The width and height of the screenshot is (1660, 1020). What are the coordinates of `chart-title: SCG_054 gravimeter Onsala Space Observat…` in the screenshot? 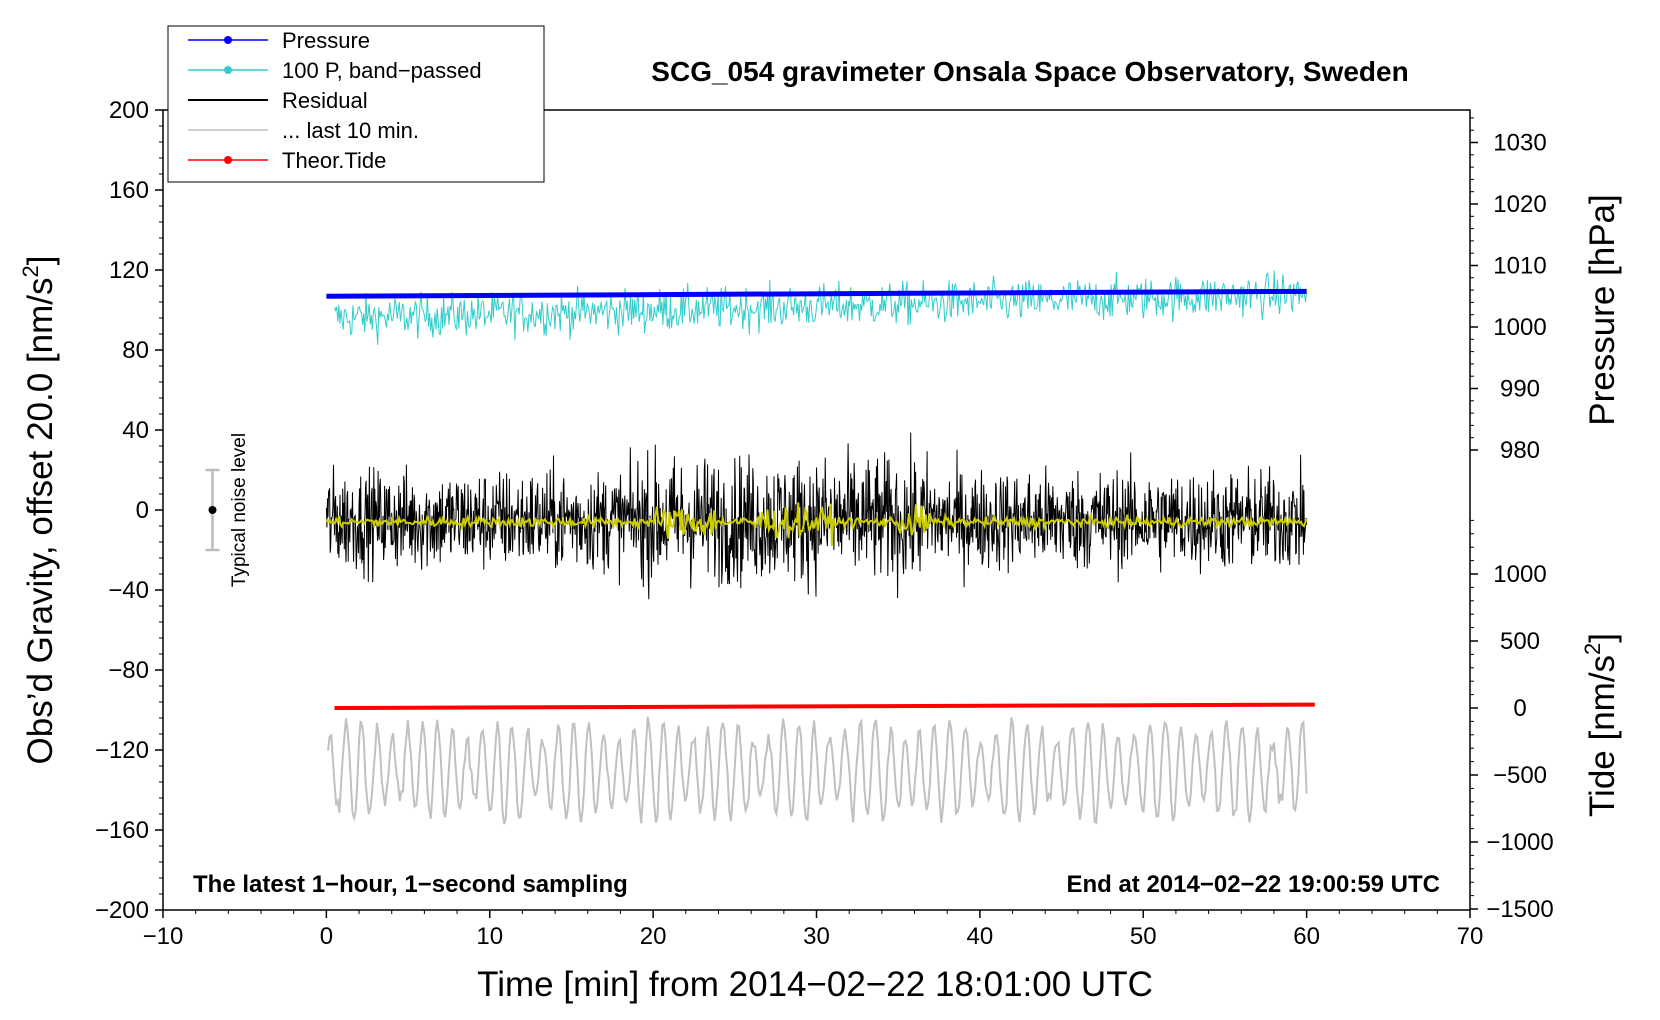 It's located at (1029, 71).